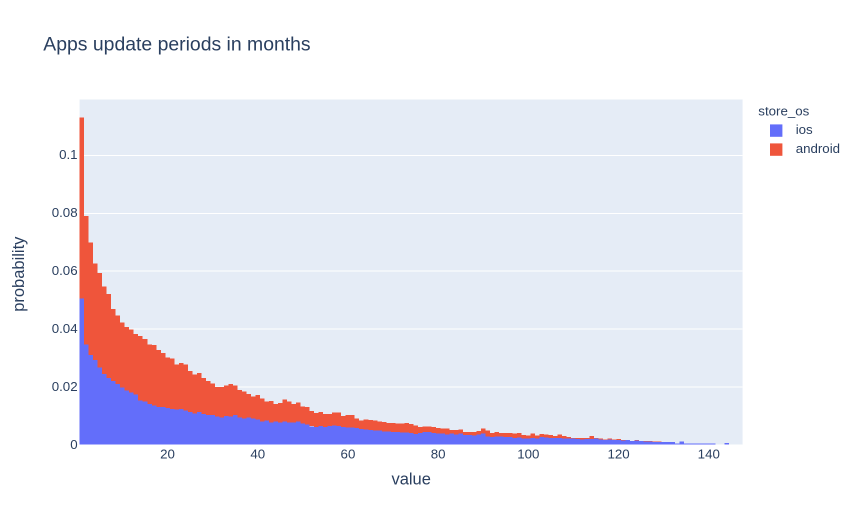  I want to click on svg-text: probability, so click(19, 274).